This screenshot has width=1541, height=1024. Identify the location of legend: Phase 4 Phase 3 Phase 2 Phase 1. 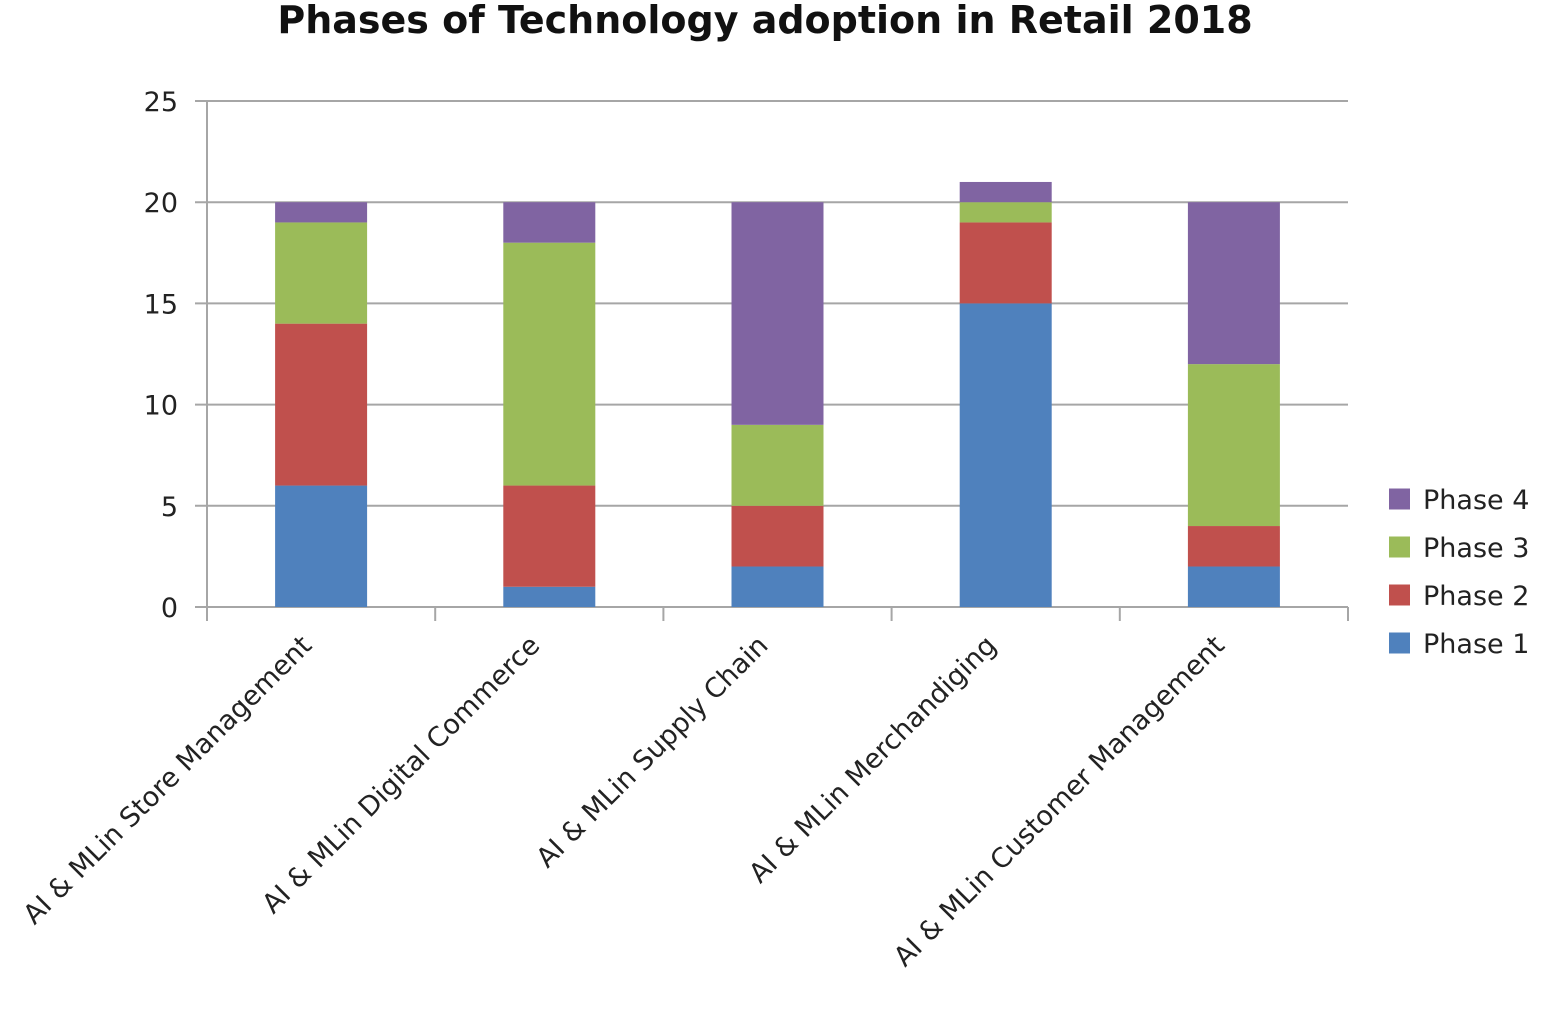
(1459, 572).